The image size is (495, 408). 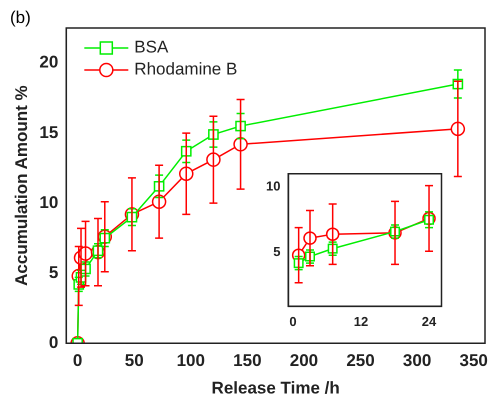 What do you see at coordinates (48, 62) in the screenshot?
I see `y-tick-label: 20` at bounding box center [48, 62].